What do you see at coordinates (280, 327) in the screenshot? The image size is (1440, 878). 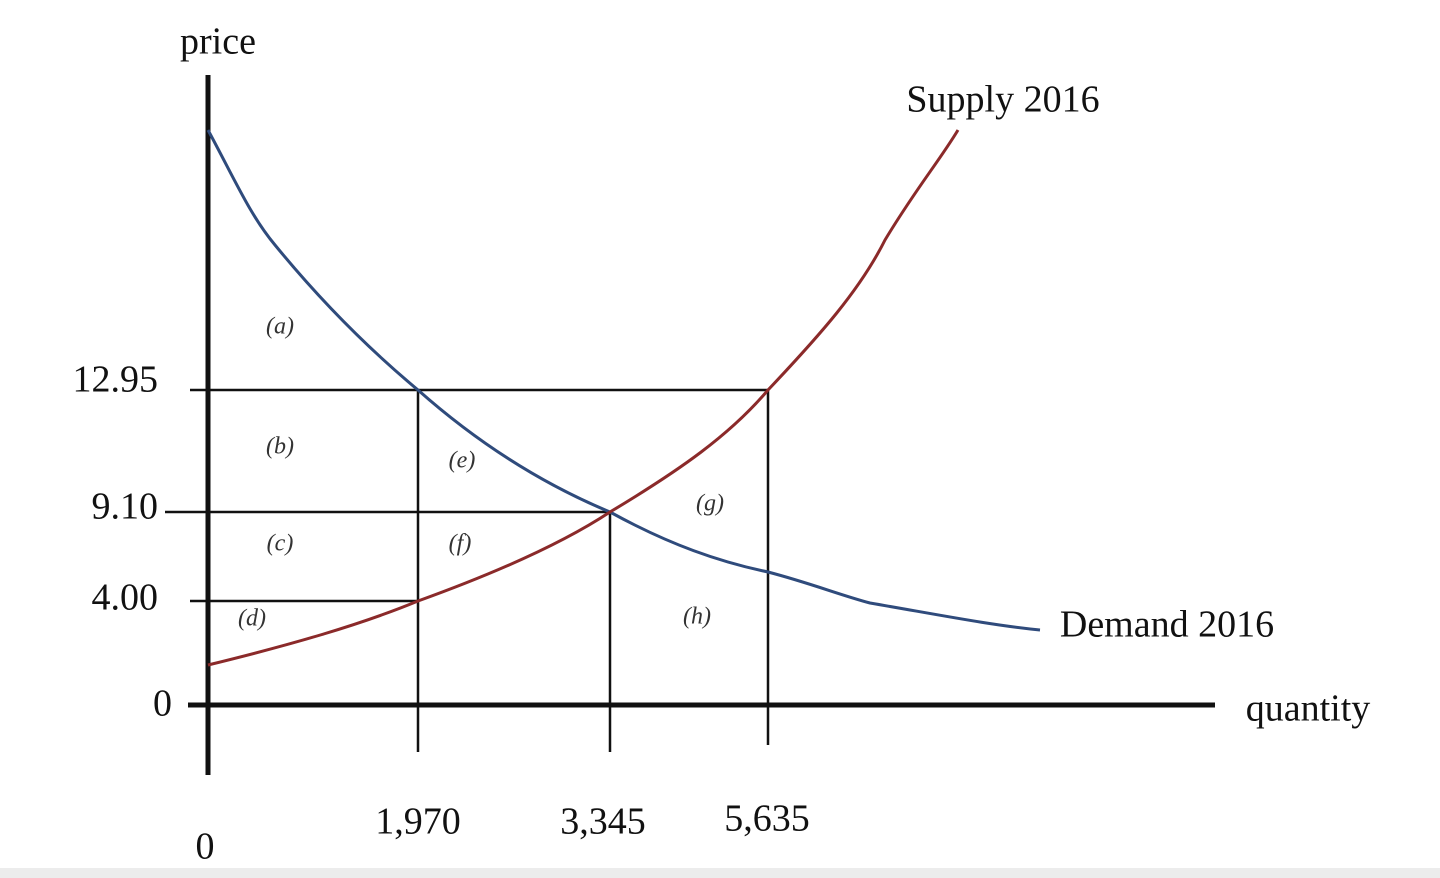 I see `region-label: (a)` at bounding box center [280, 327].